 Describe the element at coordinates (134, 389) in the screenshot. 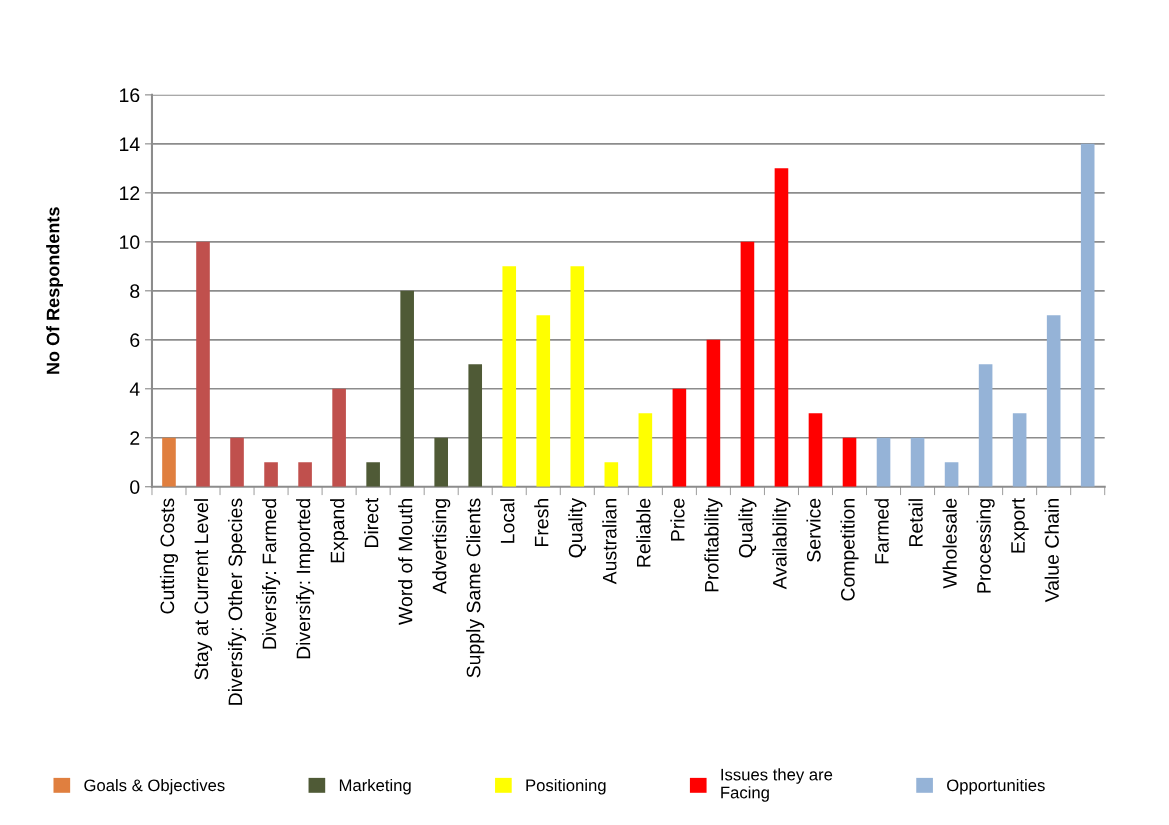

I see `y-tick-label: 4` at that location.